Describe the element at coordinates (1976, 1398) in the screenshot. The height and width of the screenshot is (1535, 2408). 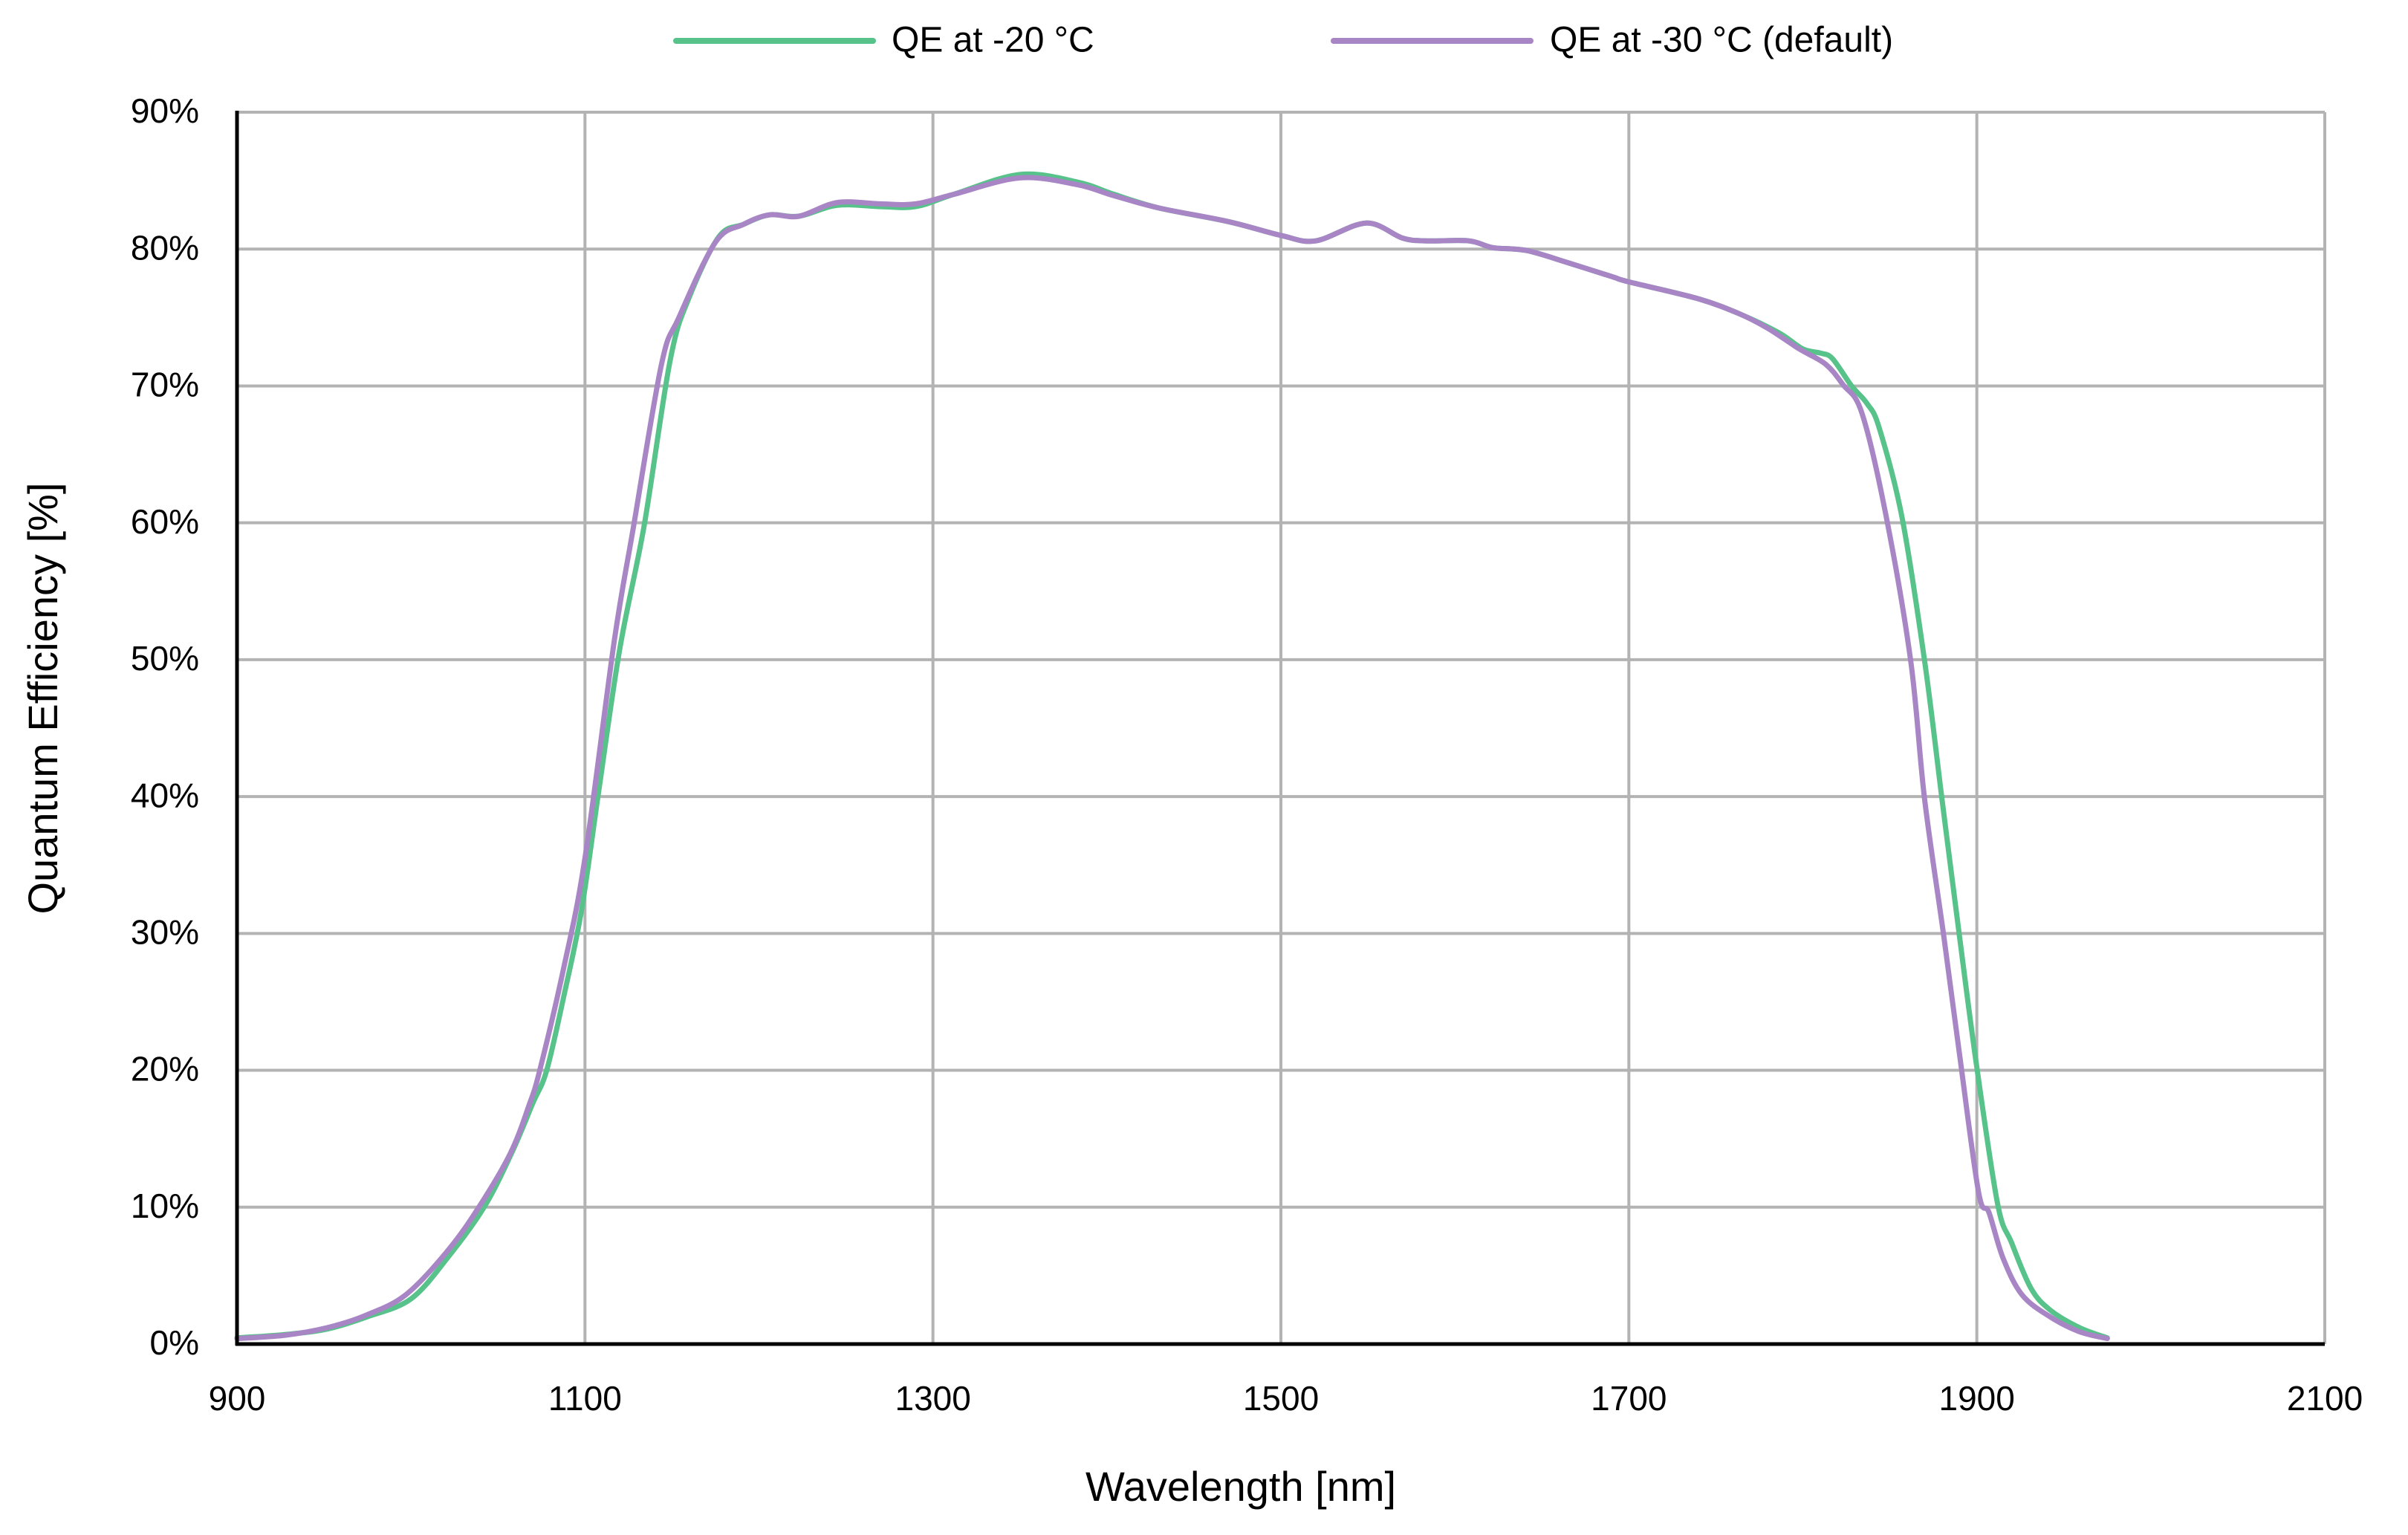
I see `x-tick-label: 1900` at that location.